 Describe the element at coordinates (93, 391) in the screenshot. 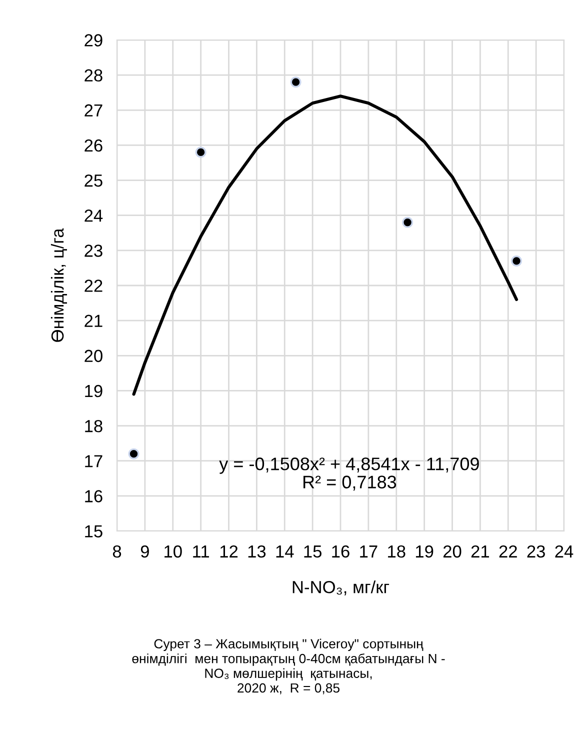

I see `y-tick-label: 19` at that location.